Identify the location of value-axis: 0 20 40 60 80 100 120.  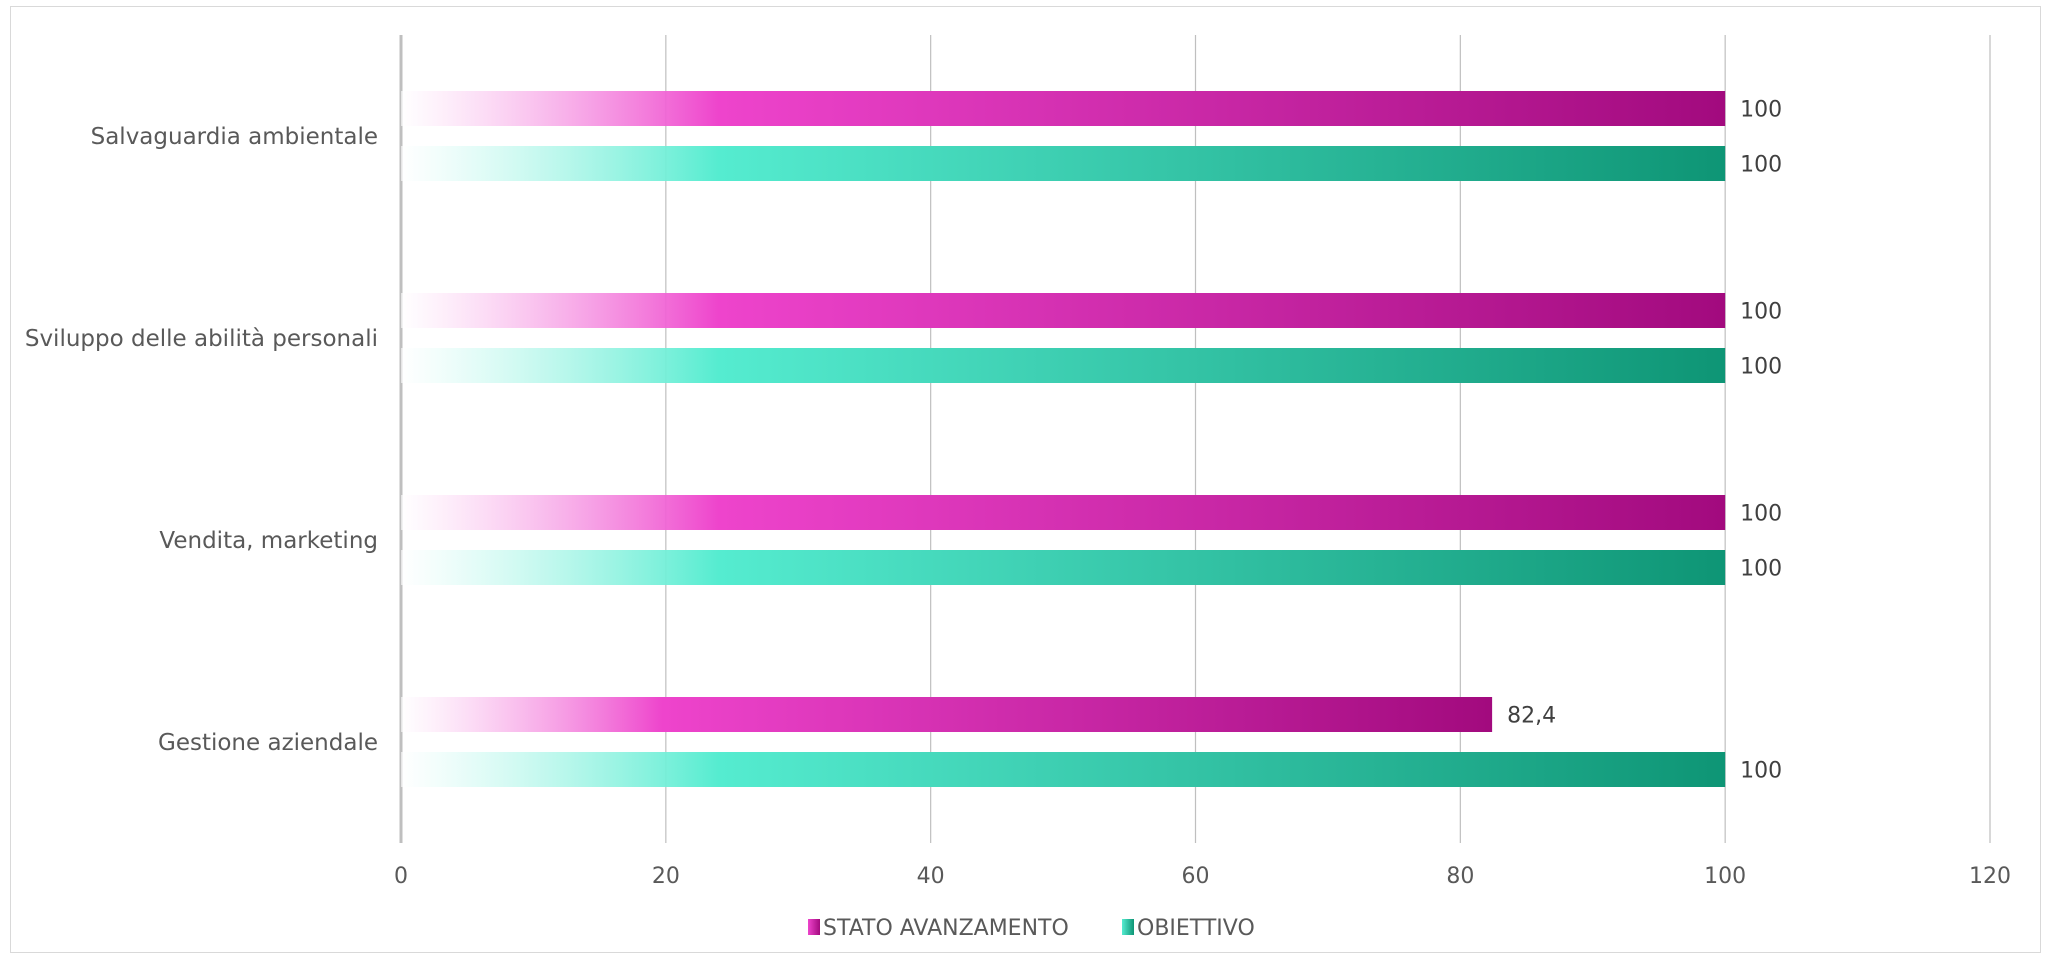
(1202, 876).